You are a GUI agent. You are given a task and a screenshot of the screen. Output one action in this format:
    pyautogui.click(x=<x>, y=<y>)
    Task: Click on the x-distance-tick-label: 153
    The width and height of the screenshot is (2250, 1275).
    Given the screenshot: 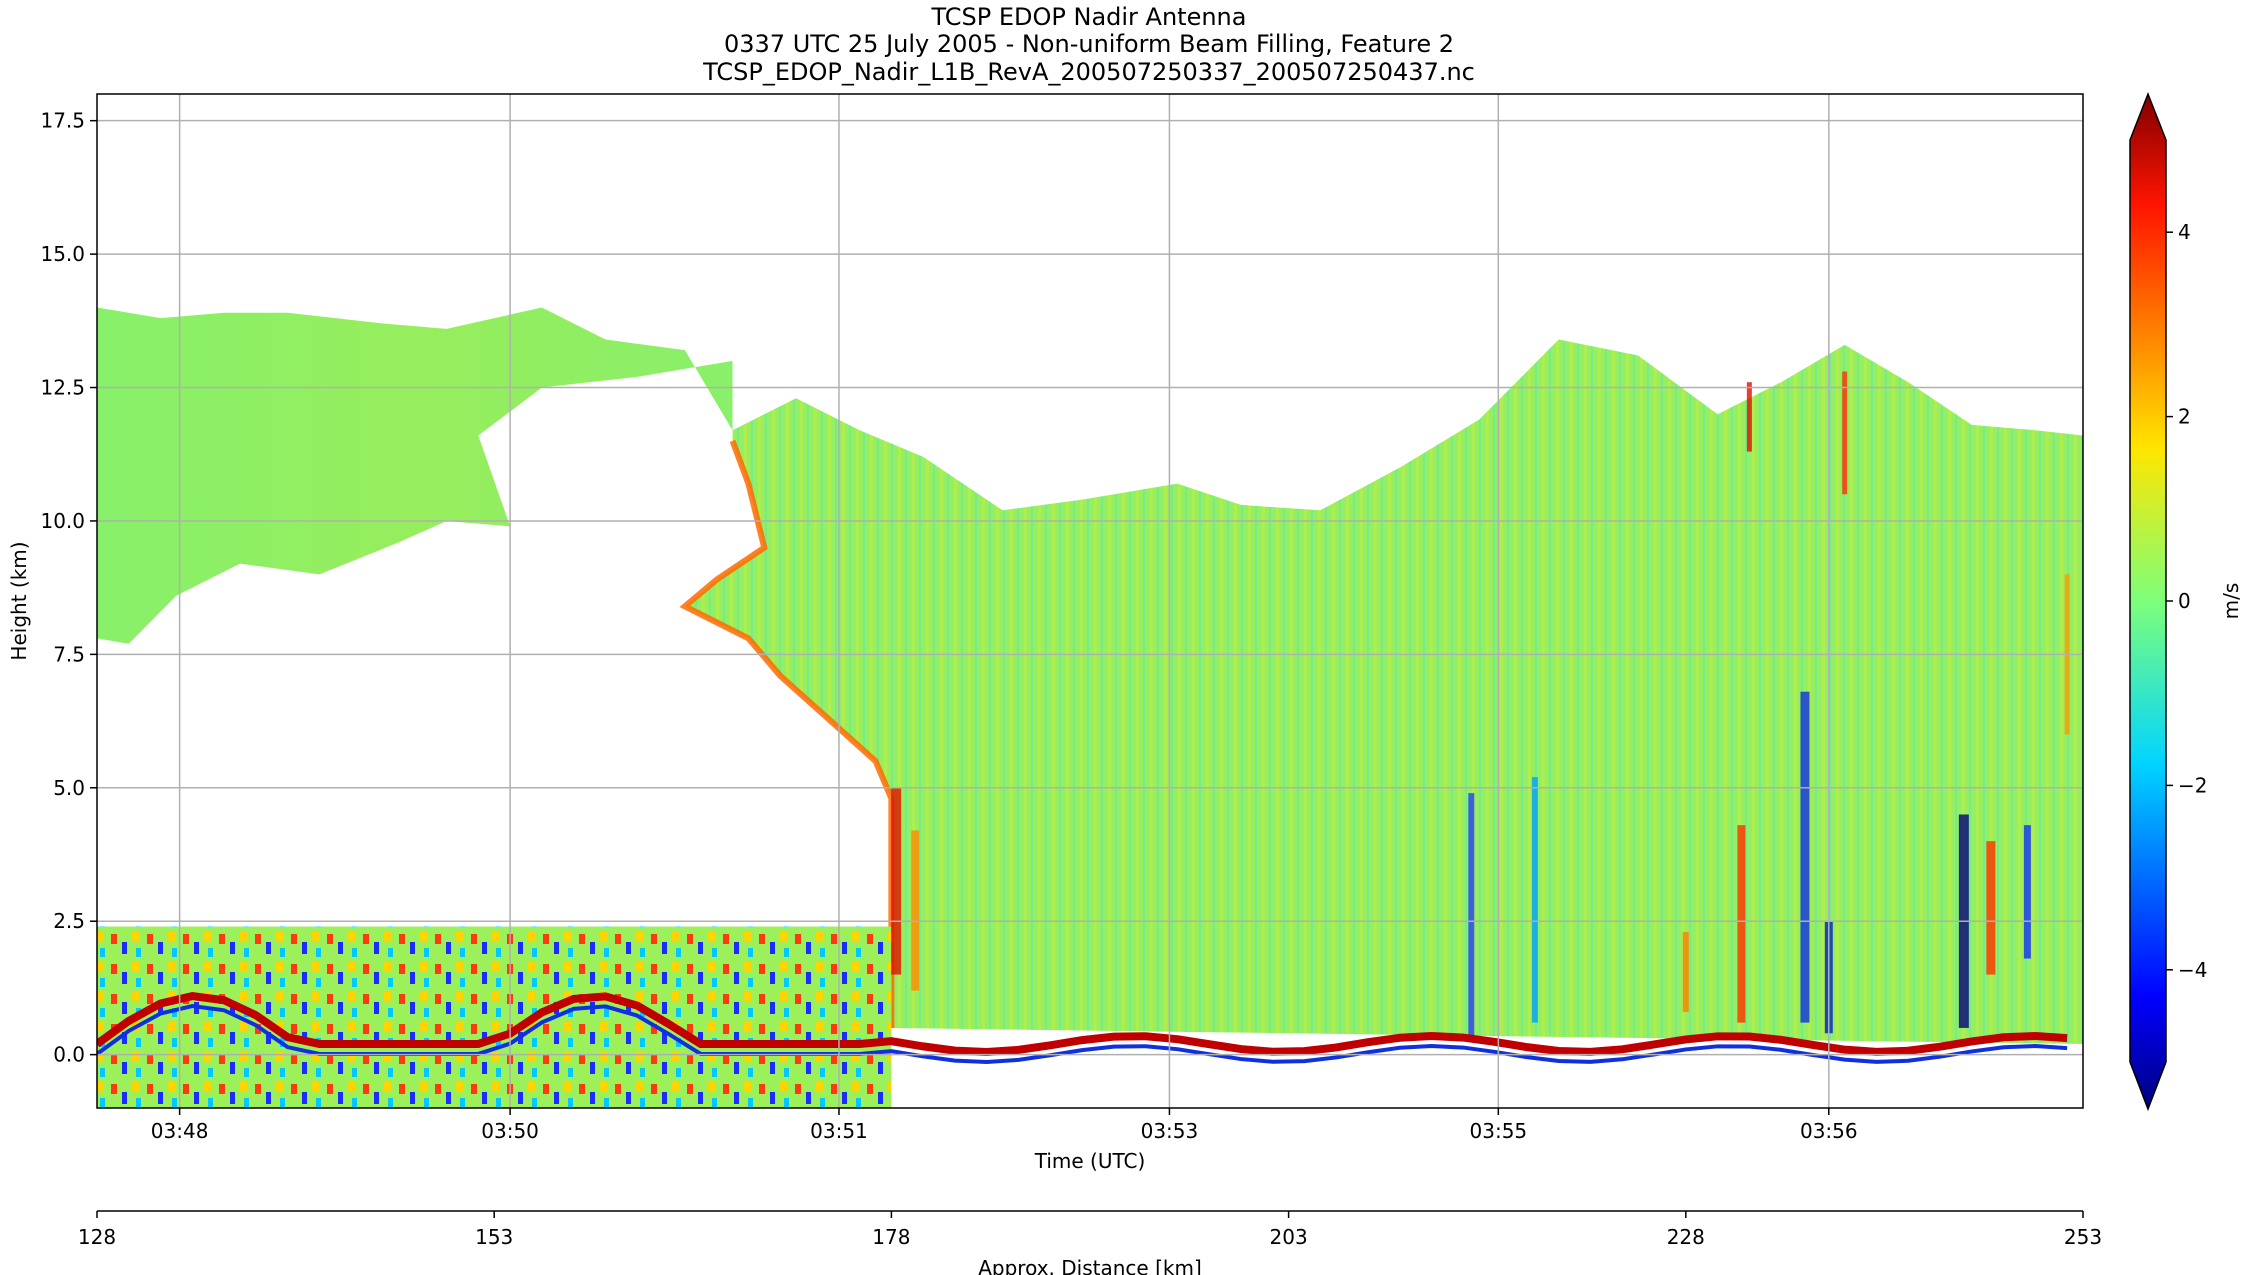 What is the action you would take?
    pyautogui.click(x=494, y=1237)
    